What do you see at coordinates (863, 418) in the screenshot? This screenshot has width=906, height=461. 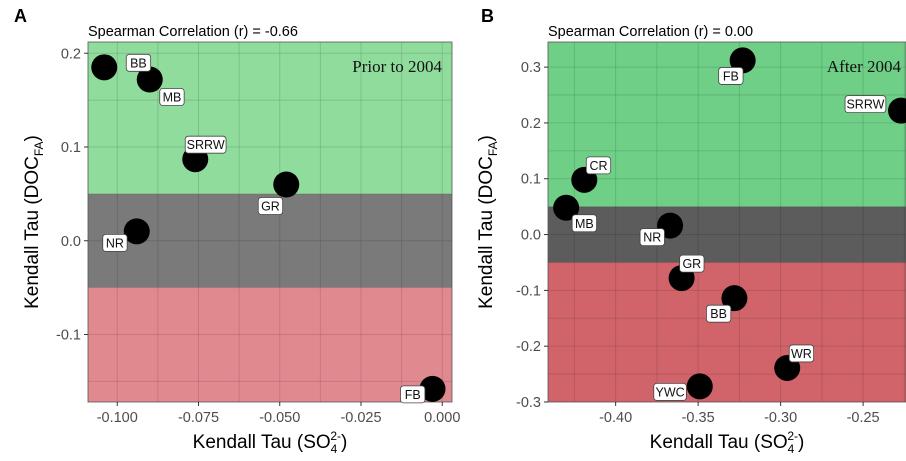 I see `x-tick-label: -0.25` at bounding box center [863, 418].